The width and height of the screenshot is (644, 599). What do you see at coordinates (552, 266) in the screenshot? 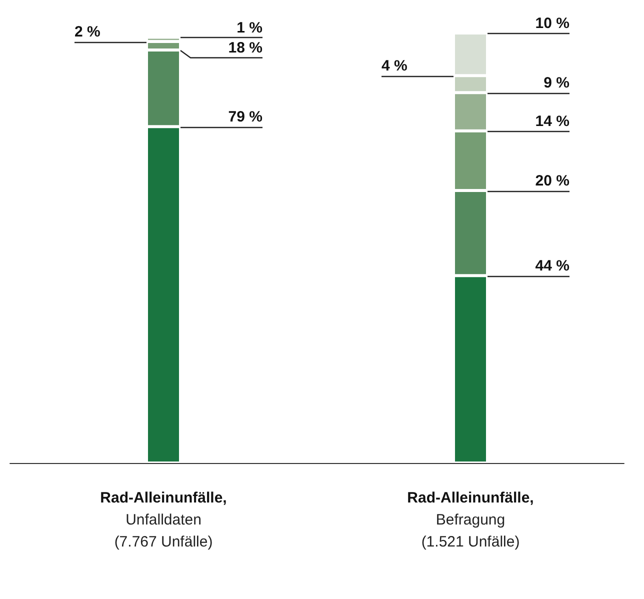
I see `data-label: 44 %` at bounding box center [552, 266].